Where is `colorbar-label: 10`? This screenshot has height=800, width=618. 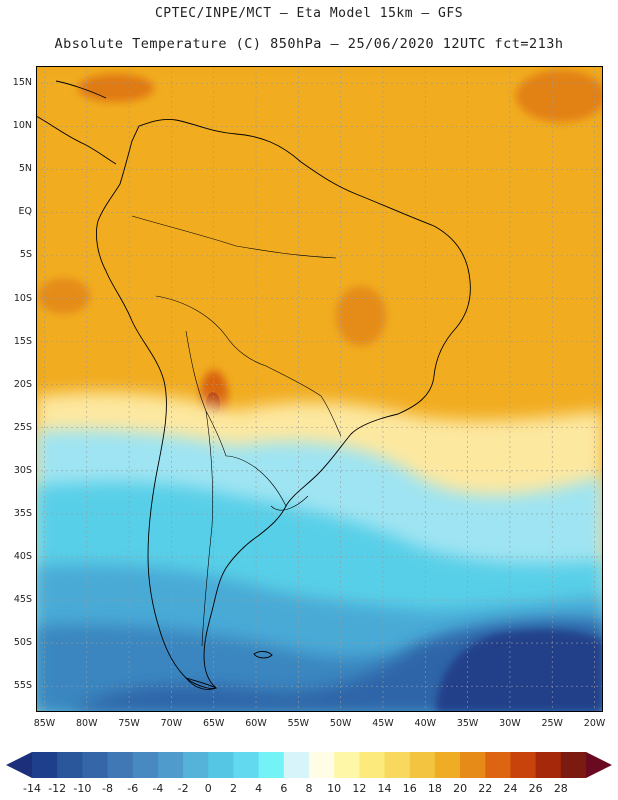
colorbar-label: 10 is located at coordinates (334, 788).